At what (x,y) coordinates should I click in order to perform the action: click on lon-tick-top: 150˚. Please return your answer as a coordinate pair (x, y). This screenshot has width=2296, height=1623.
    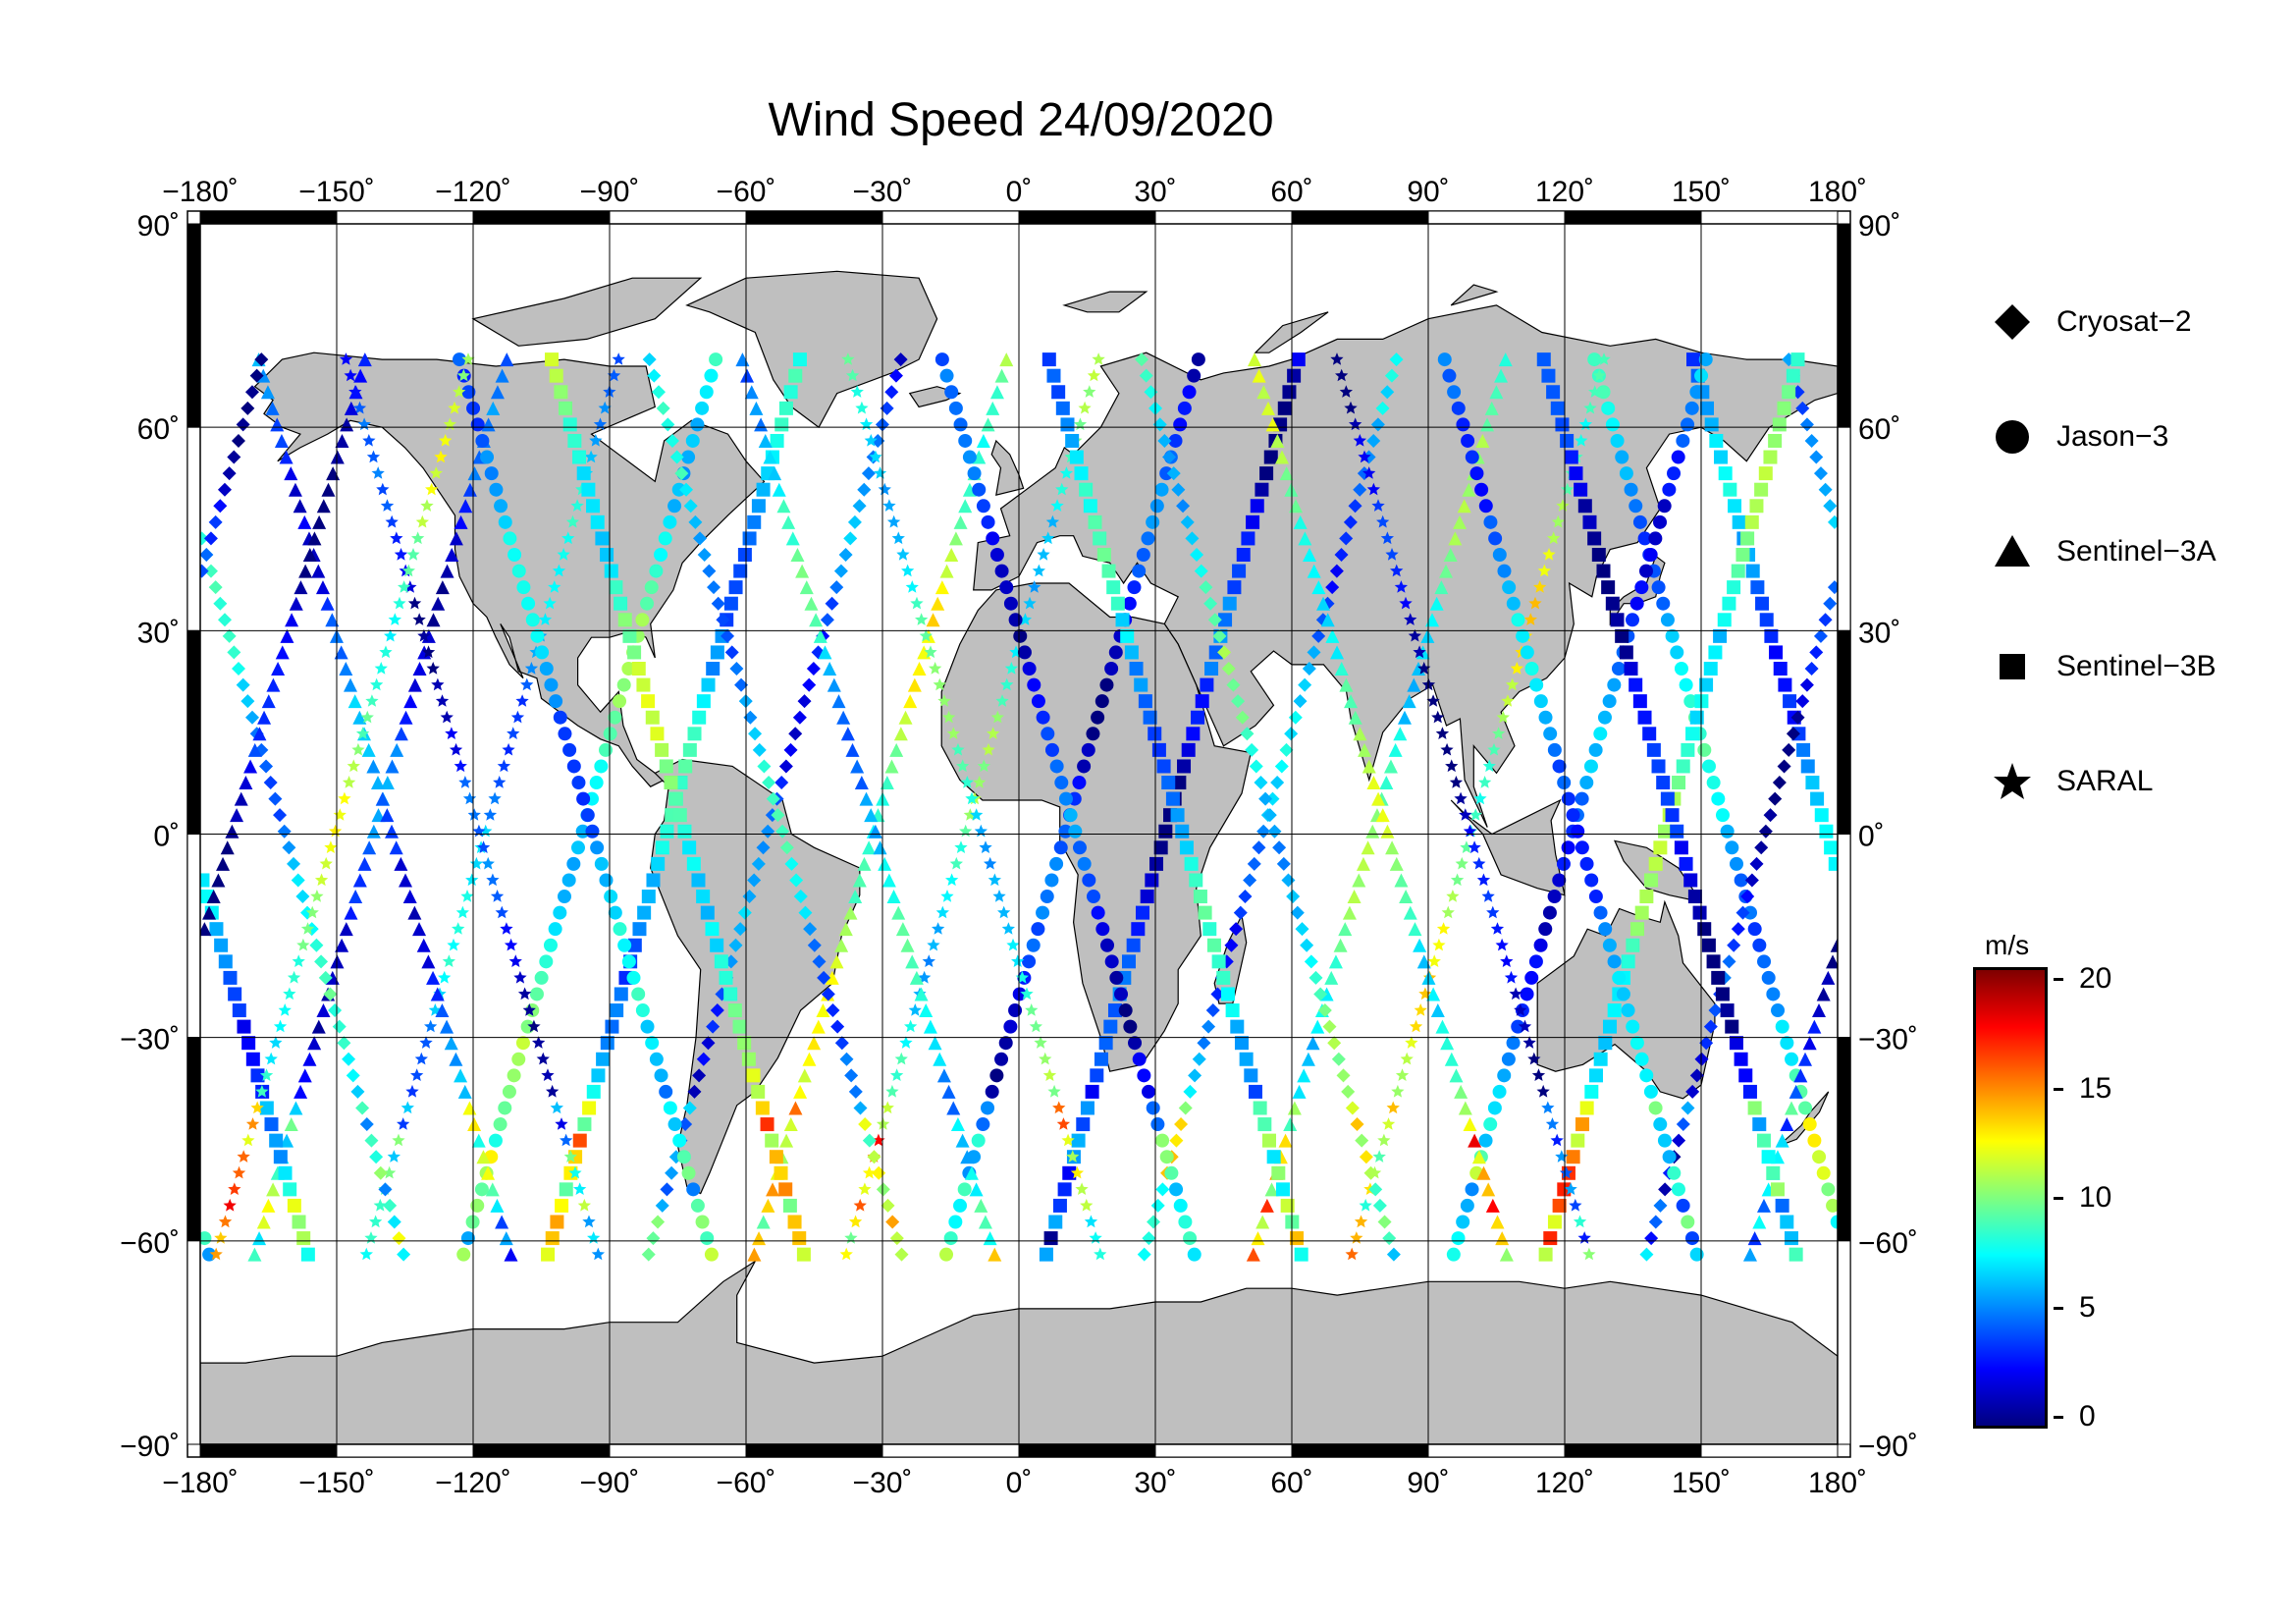
    Looking at the image, I should click on (1701, 192).